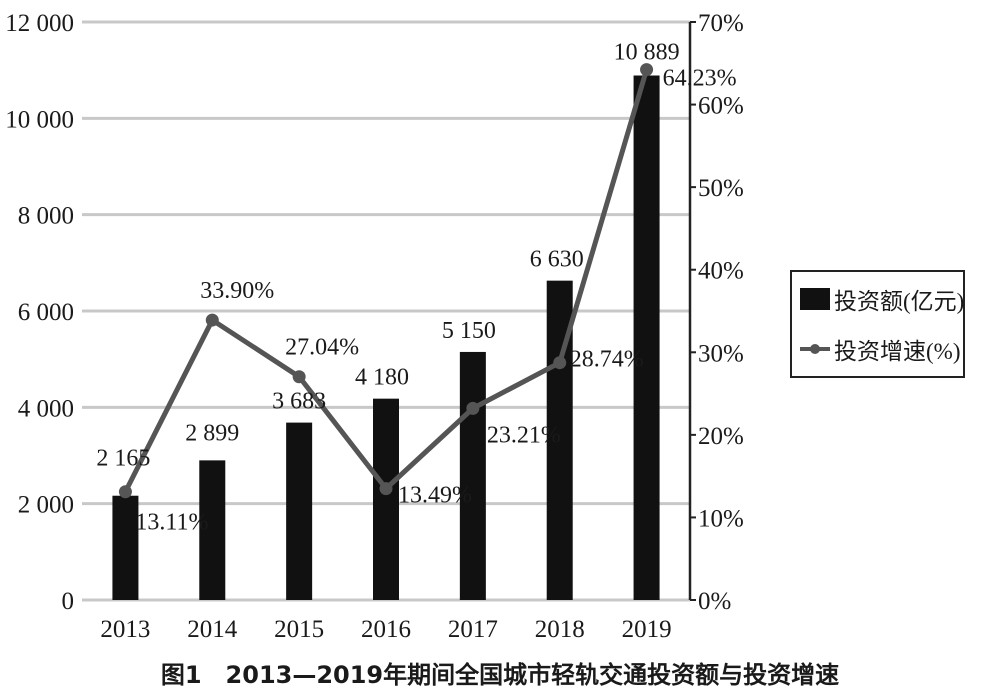  What do you see at coordinates (386, 629) in the screenshot?
I see `x-tick-label: 2016` at bounding box center [386, 629].